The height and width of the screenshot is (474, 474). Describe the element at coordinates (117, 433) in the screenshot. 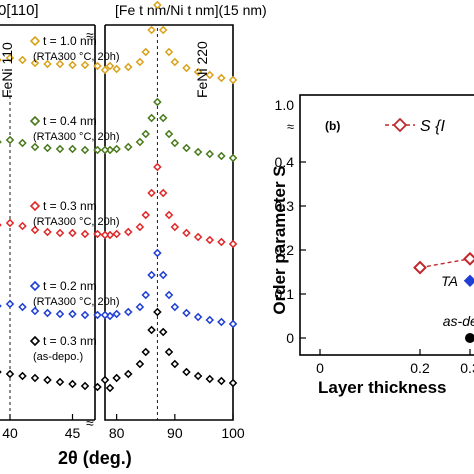

I see `x-tick-label: 80` at that location.